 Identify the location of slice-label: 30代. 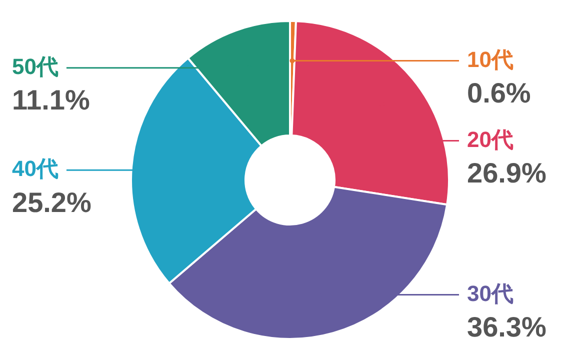
(490, 293).